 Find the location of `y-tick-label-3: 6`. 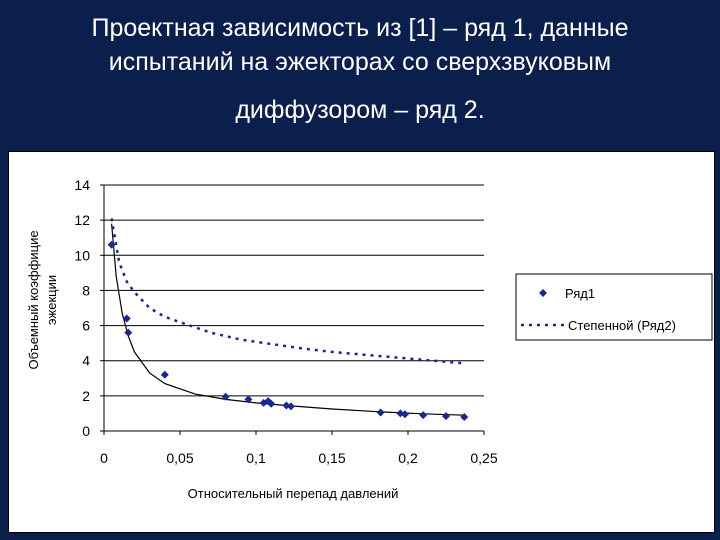

y-tick-label-3: 6 is located at coordinates (86, 326).